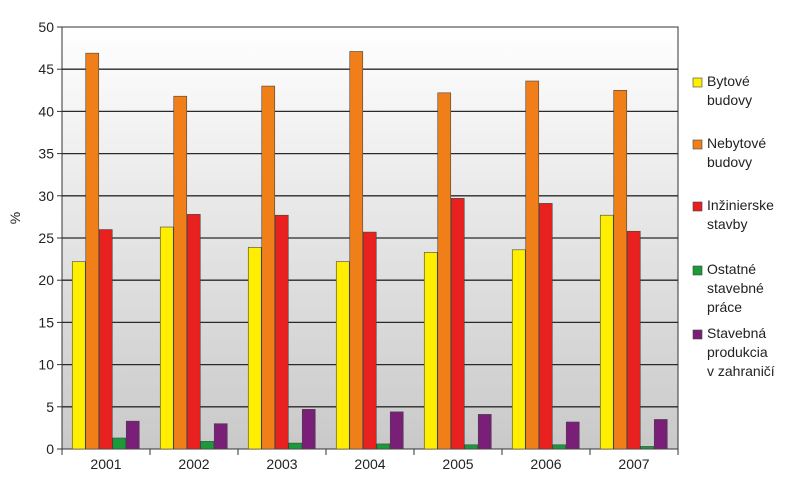  Describe the element at coordinates (46, 154) in the screenshot. I see `y-tick-label: 35` at that location.